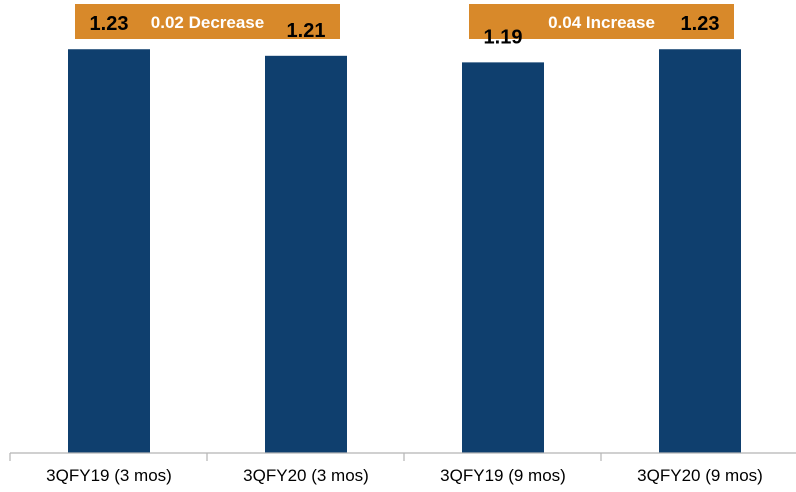 This screenshot has width=796, height=492. Describe the element at coordinates (306, 475) in the screenshot. I see `x-tick-label: 3QFY20 (3 mos)` at that location.